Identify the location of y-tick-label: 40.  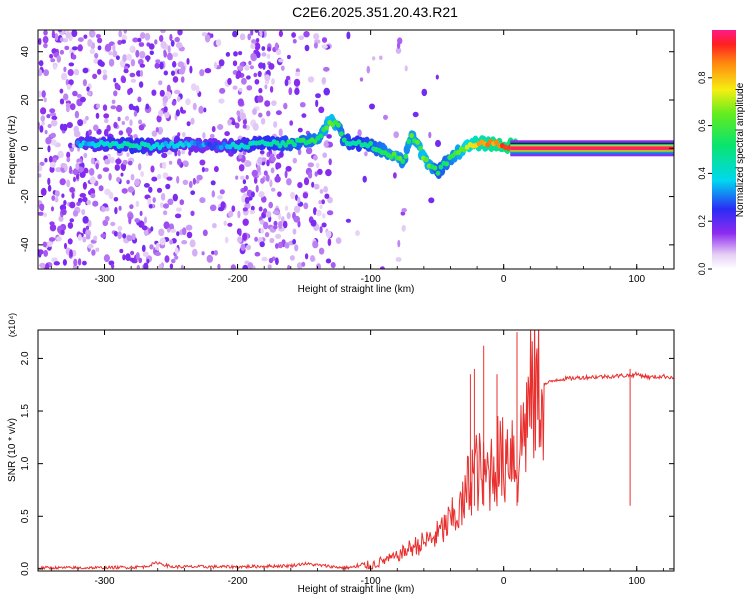
(25, 52).